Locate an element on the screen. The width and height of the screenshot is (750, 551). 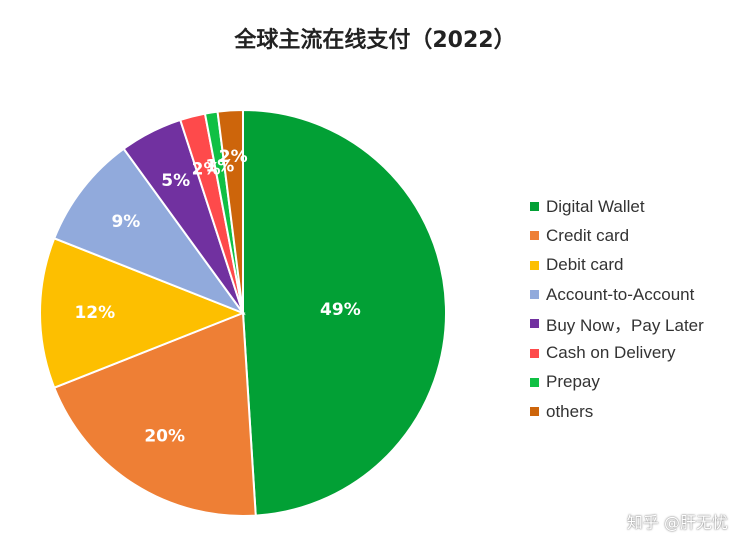
legend-item: others is located at coordinates (617, 411).